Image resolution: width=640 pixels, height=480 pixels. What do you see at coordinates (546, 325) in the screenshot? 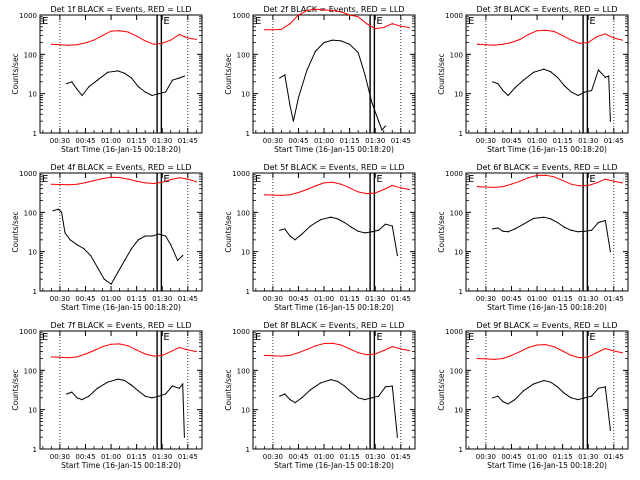
I see `panel-title: Det 9f BLACK = Events, RED = LLD` at bounding box center [546, 325].